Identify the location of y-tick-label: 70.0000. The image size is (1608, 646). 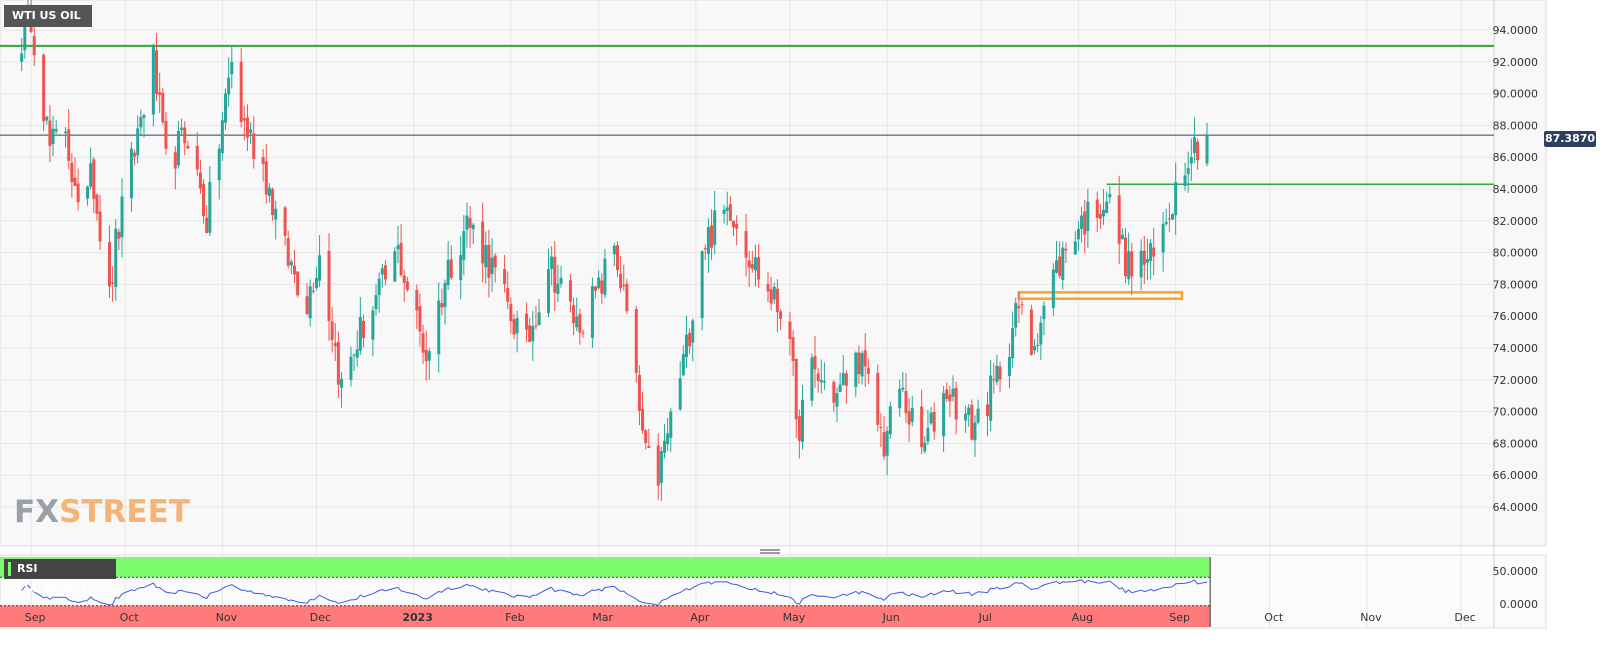
(1516, 412).